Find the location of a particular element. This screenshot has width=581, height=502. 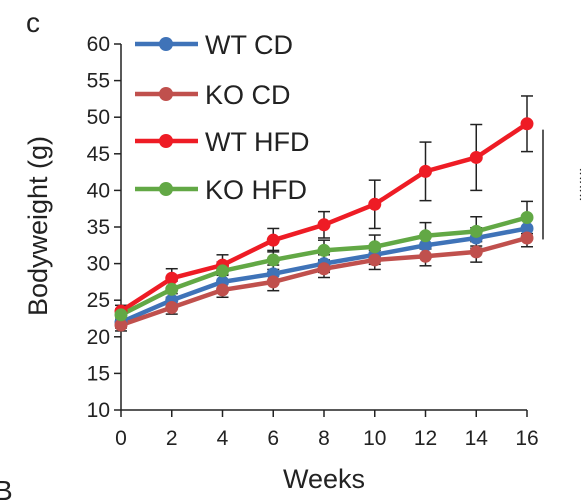

panel-label: c is located at coordinates (33, 22).